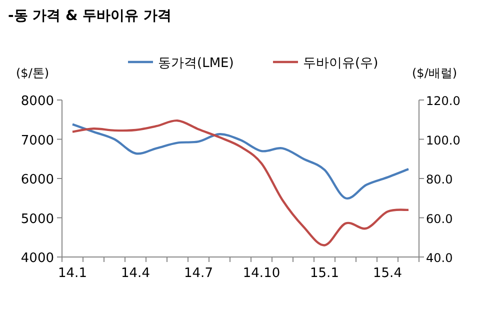 Image resolution: width=477 pixels, height=336 pixels. Describe the element at coordinates (261, 273) in the screenshot. I see `x-tick-label: 14.10` at that location.